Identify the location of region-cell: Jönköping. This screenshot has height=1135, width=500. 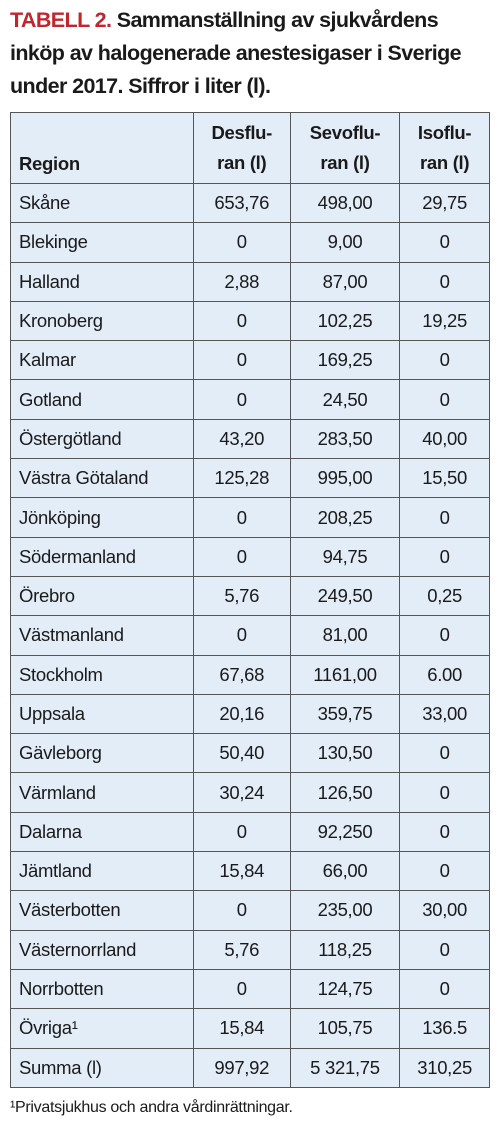
(102, 517).